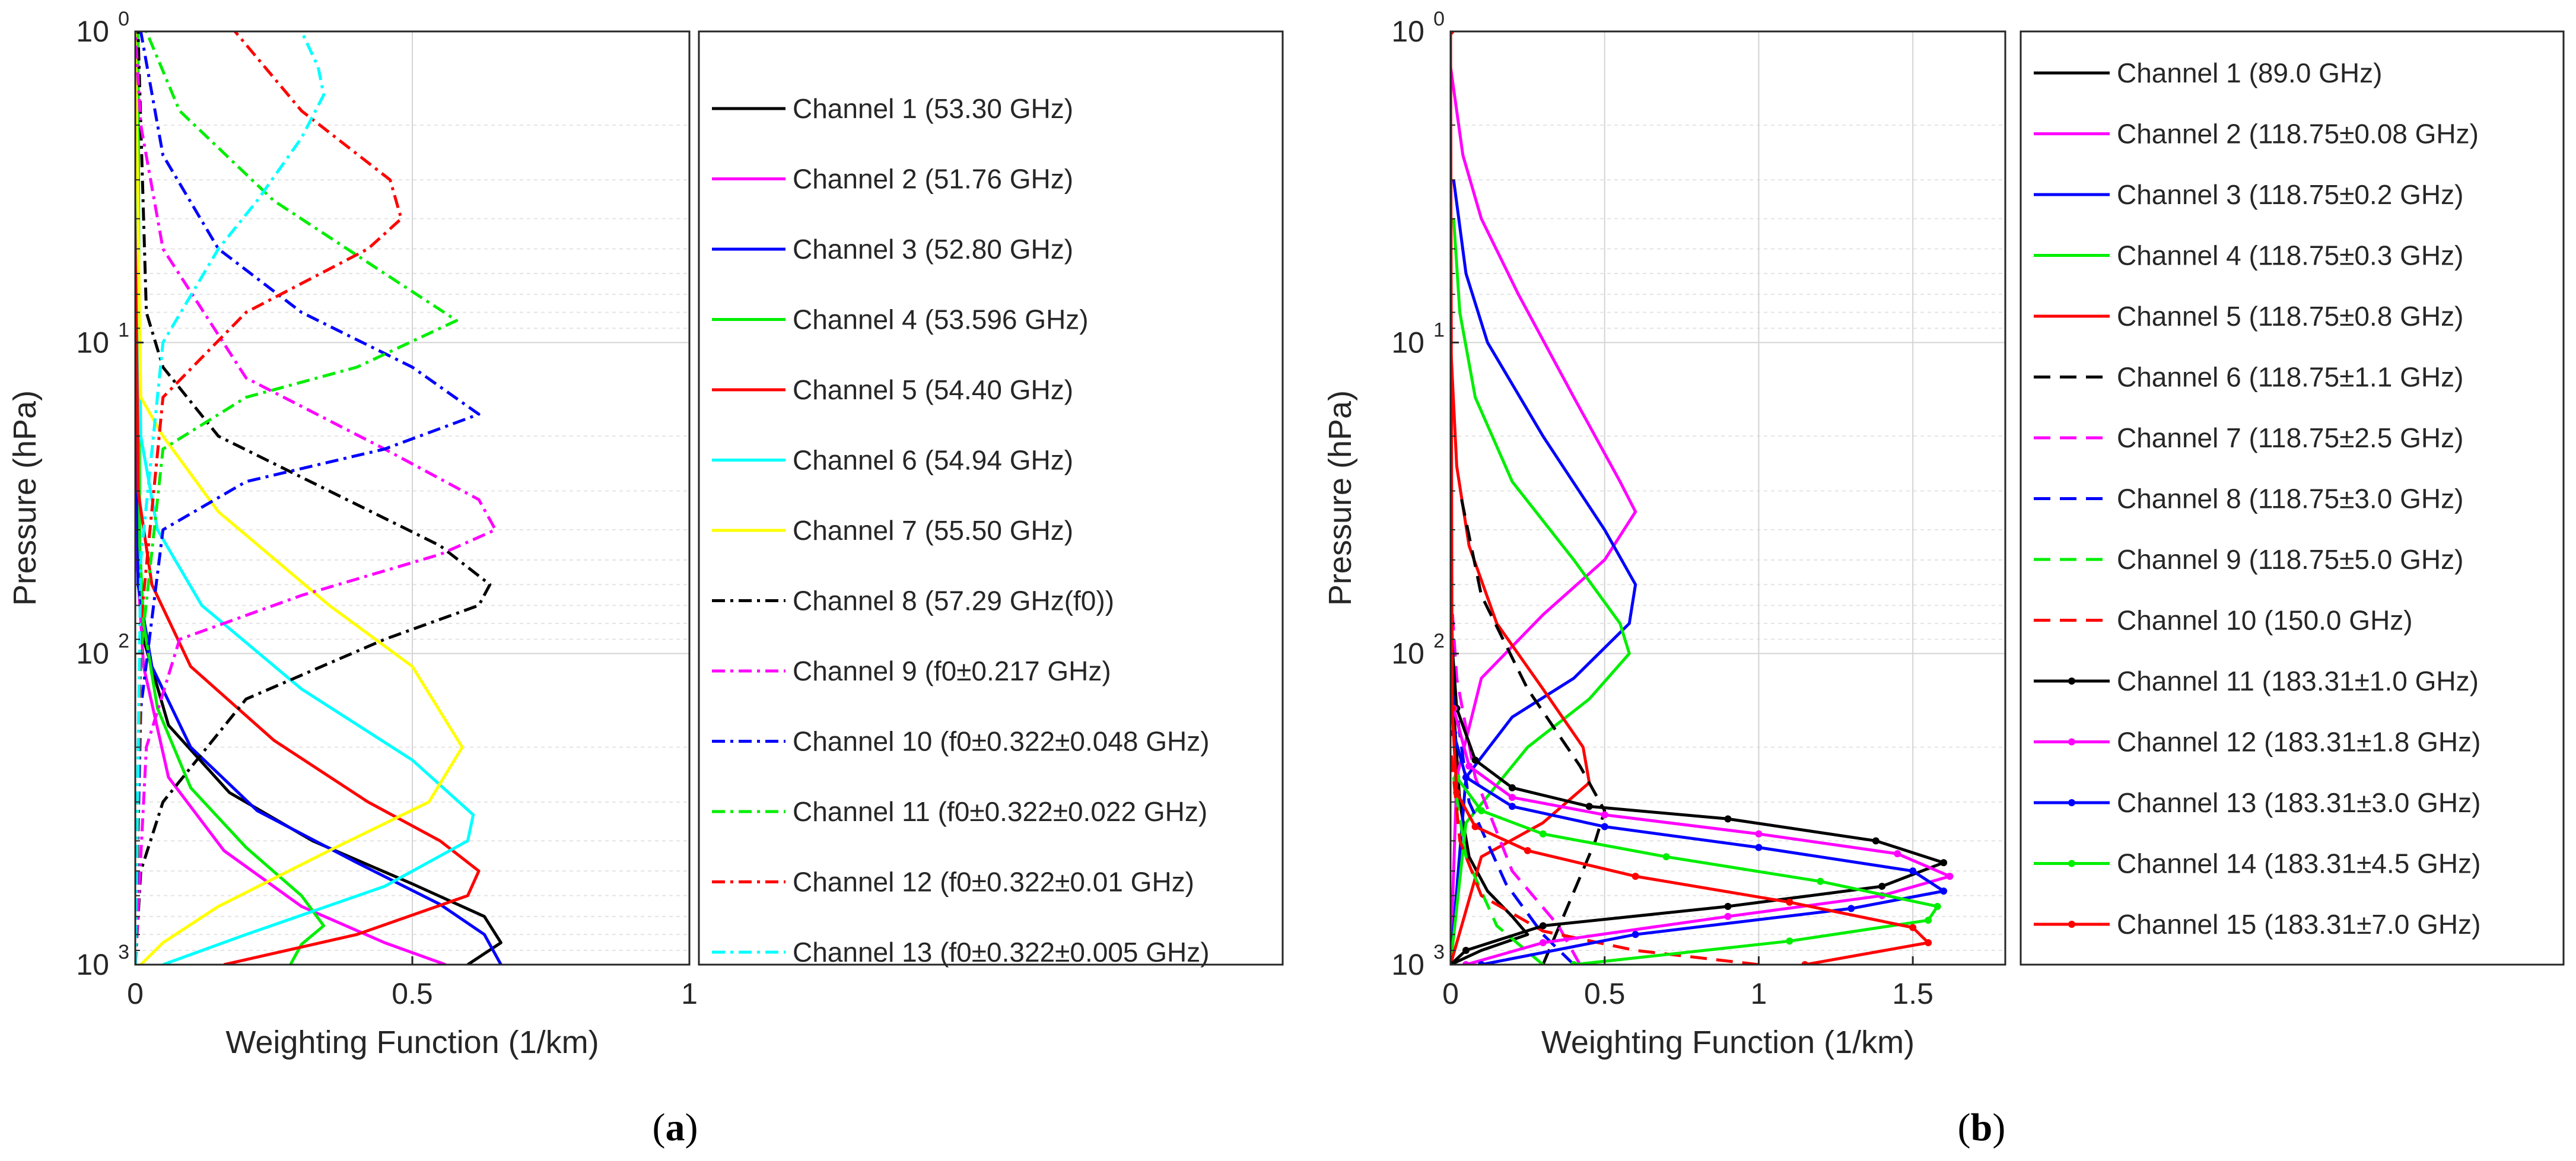 The height and width of the screenshot is (1161, 2576). I want to click on legend-label-13: Channel 13 (183.31±3.0 GHz), so click(2298, 802).